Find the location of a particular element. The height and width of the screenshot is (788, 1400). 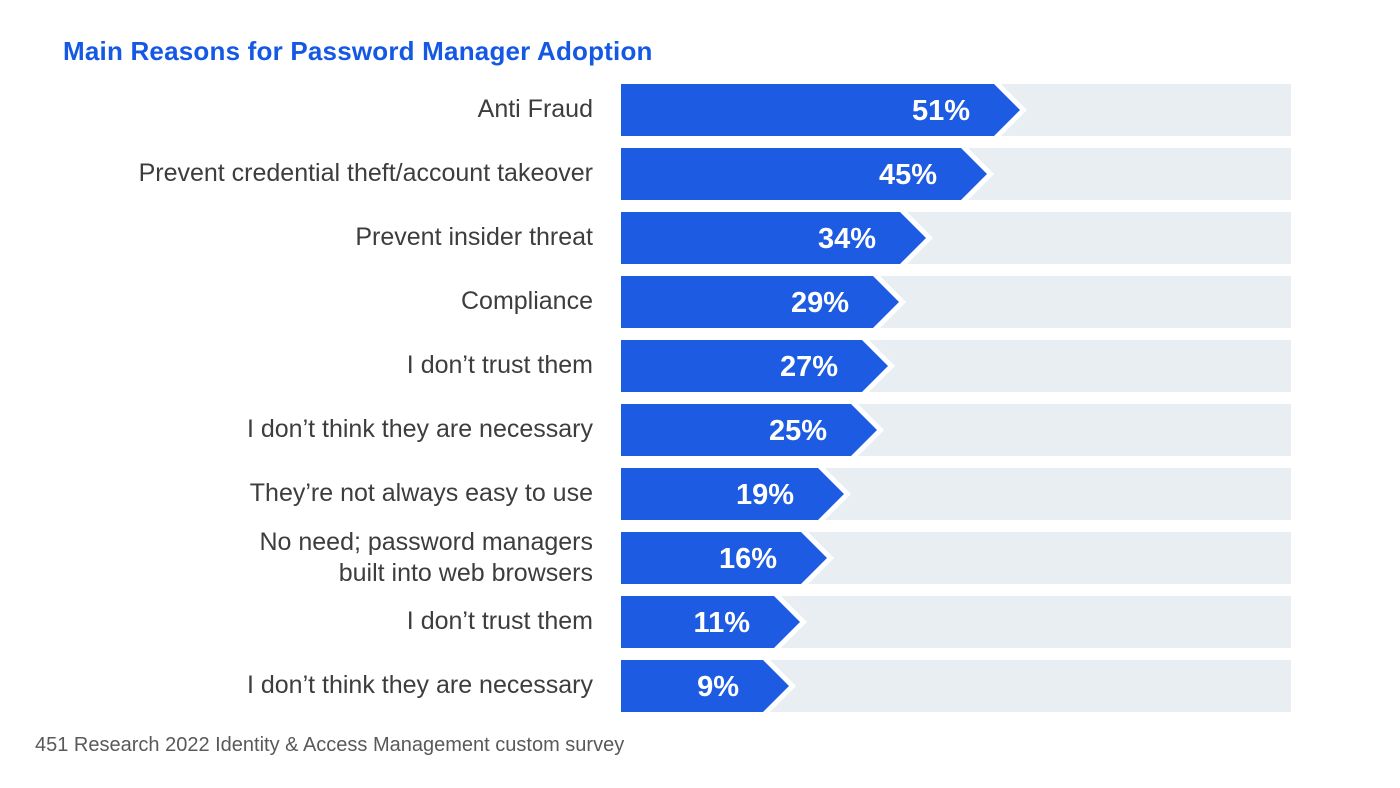

bar-value-label: 34% is located at coordinates (847, 239).